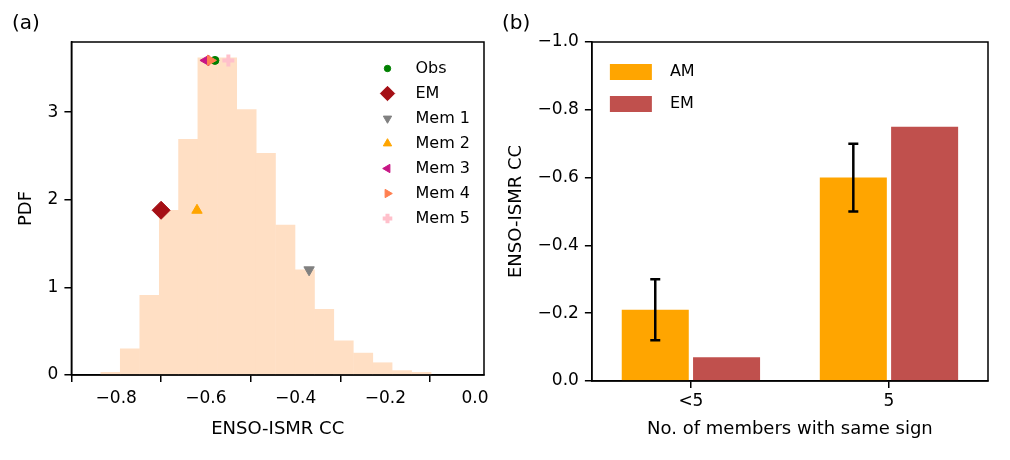 The image size is (1010, 460). I want to click on legend-label: Mem 2, so click(442, 142).